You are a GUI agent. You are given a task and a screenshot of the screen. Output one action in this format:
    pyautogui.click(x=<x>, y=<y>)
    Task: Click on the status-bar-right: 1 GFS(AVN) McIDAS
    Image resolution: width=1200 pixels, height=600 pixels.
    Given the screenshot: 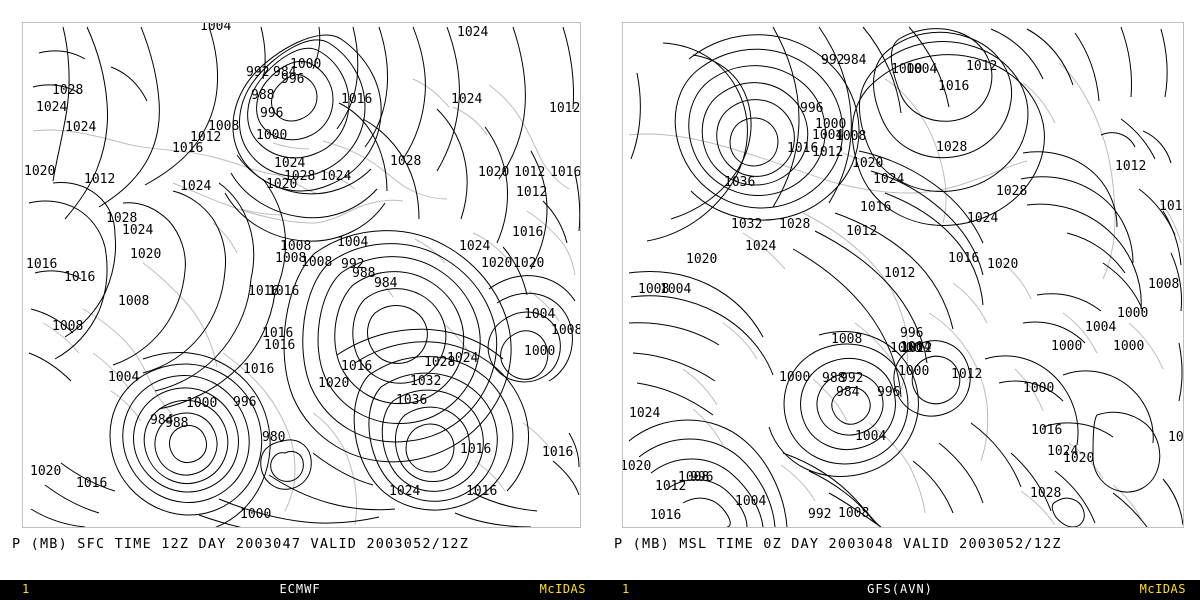 What is the action you would take?
    pyautogui.click(x=900, y=590)
    